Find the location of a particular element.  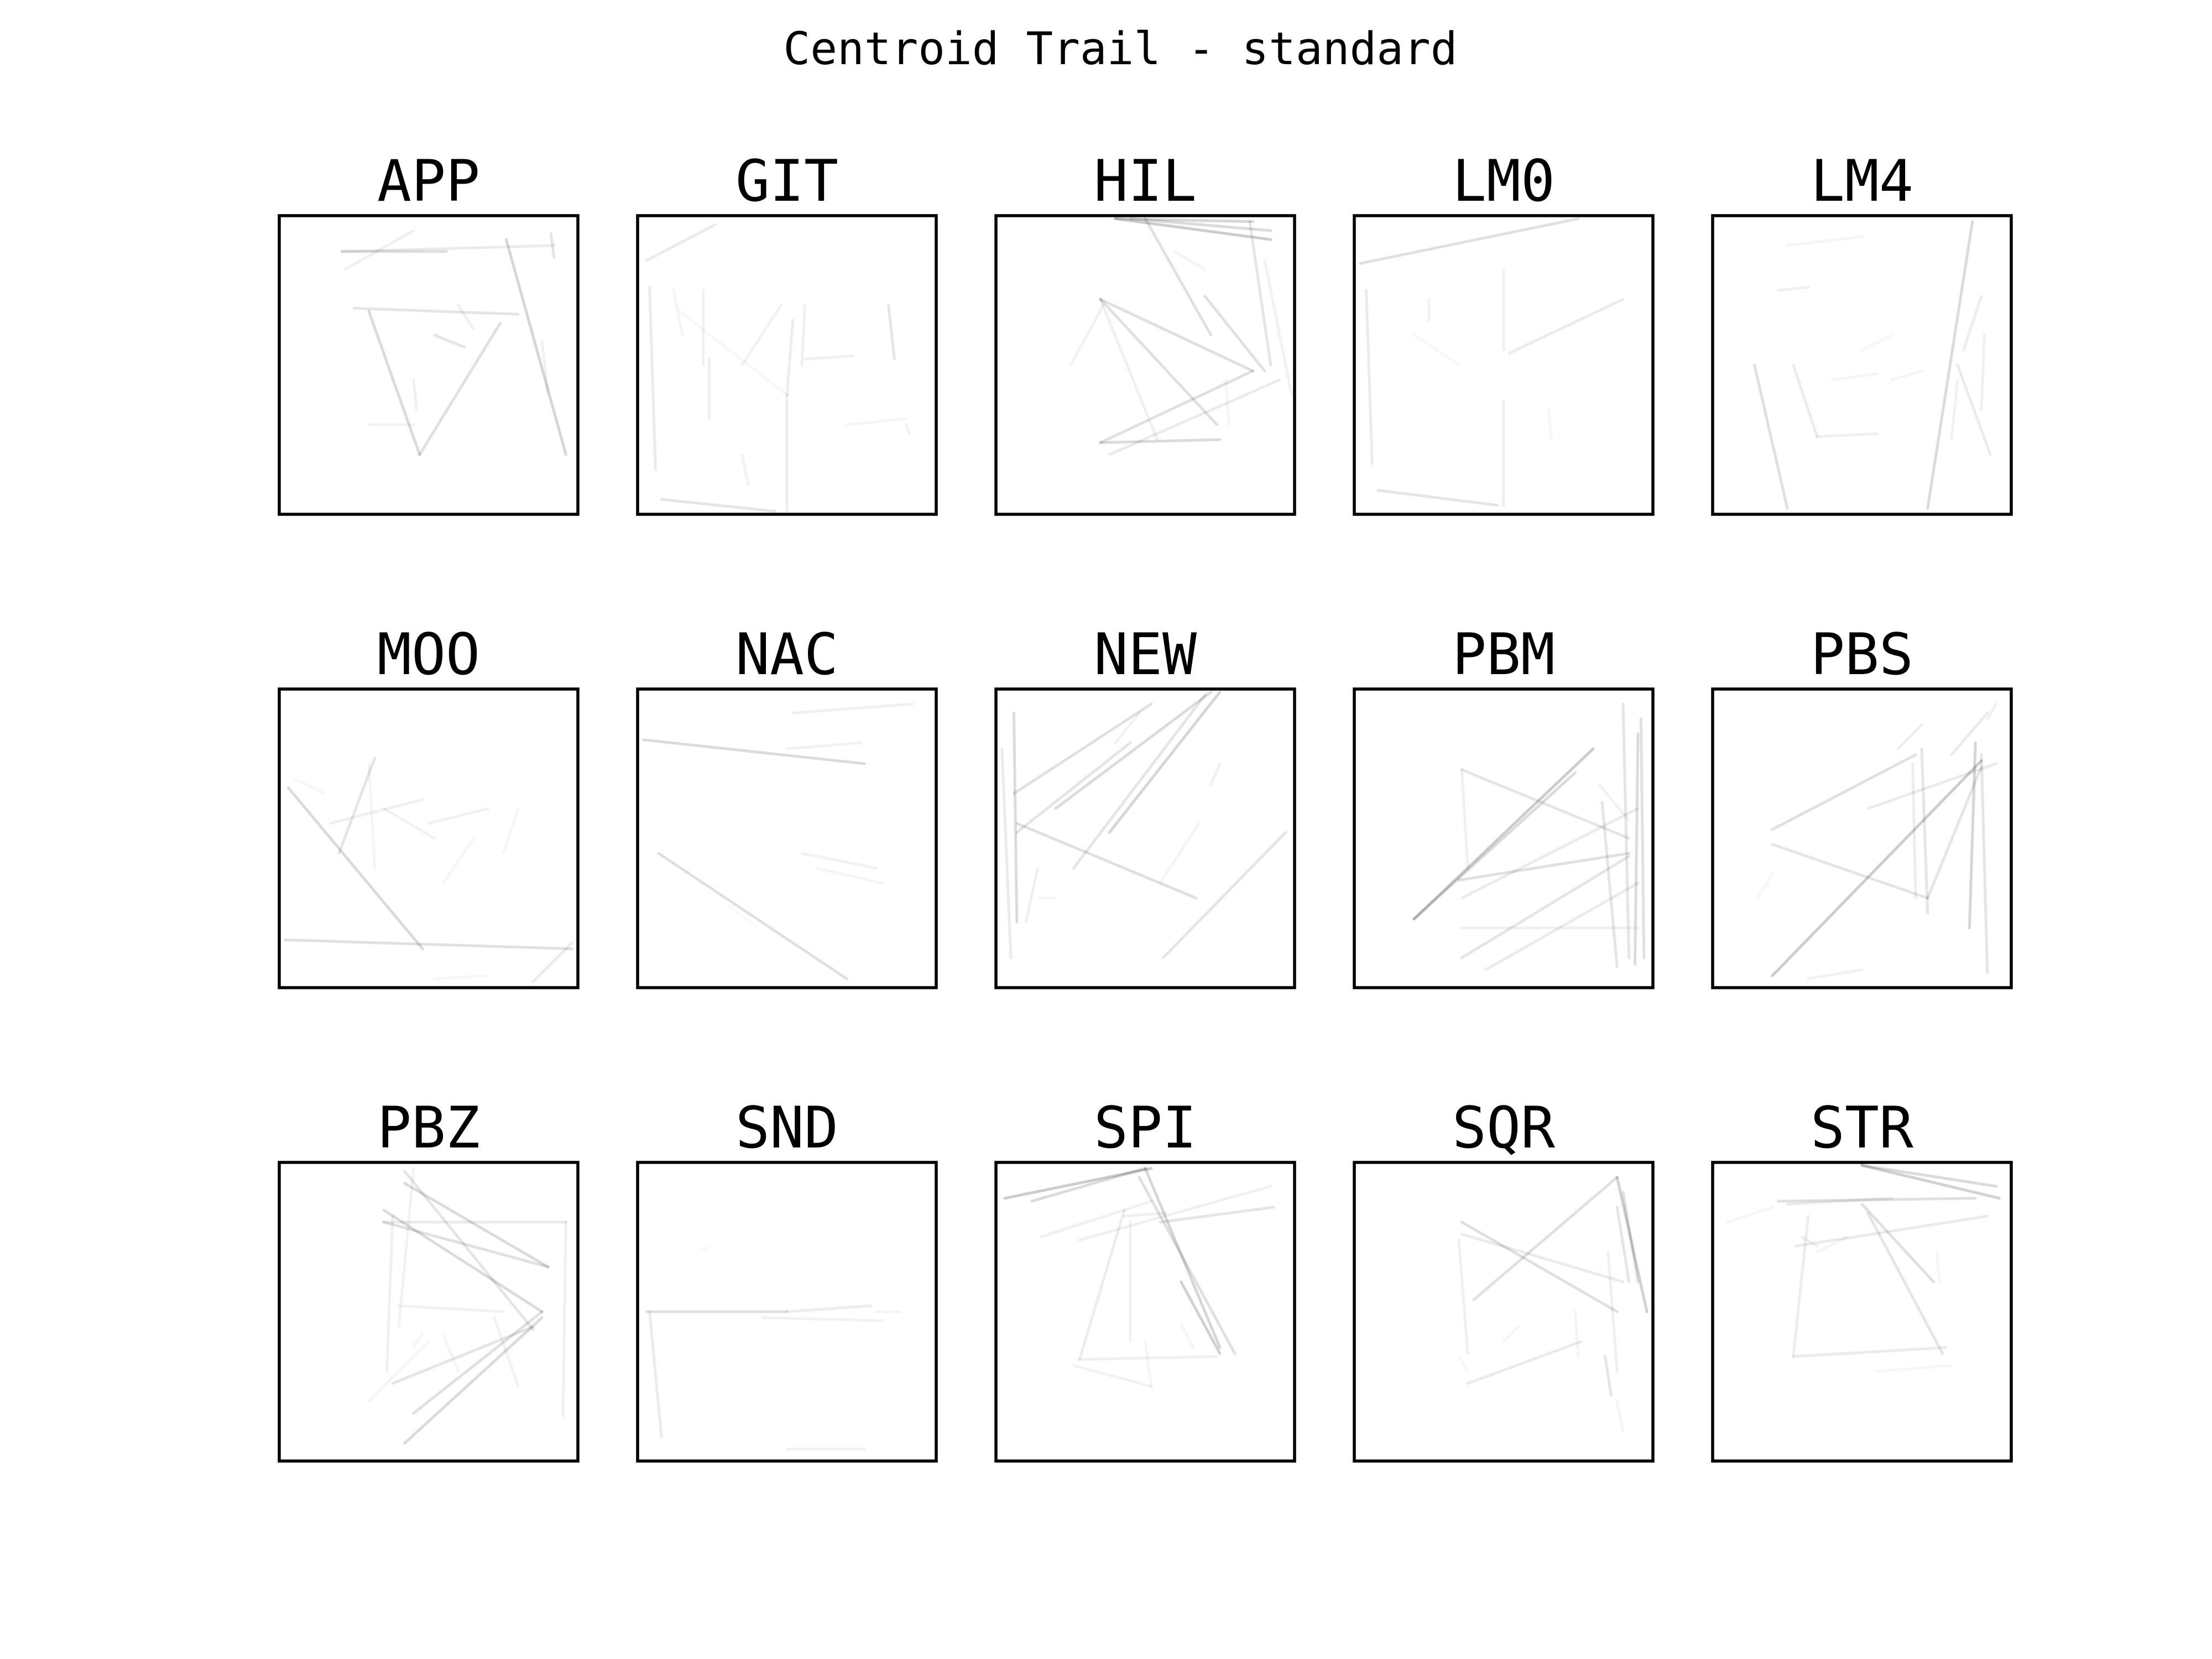

panel-pbz: PBZ is located at coordinates (429, 1279).